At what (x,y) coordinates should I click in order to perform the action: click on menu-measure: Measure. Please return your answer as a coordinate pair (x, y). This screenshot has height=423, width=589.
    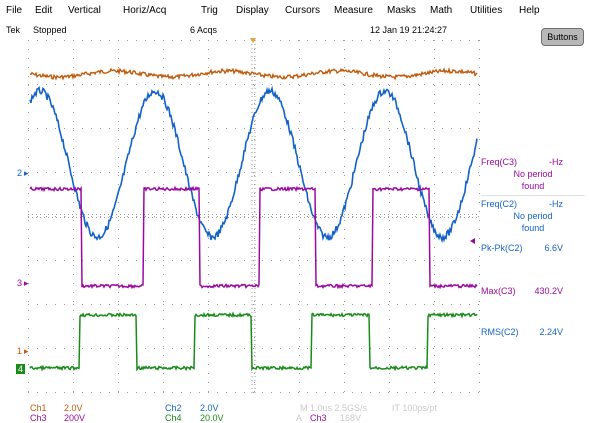
    Looking at the image, I should click on (353, 10).